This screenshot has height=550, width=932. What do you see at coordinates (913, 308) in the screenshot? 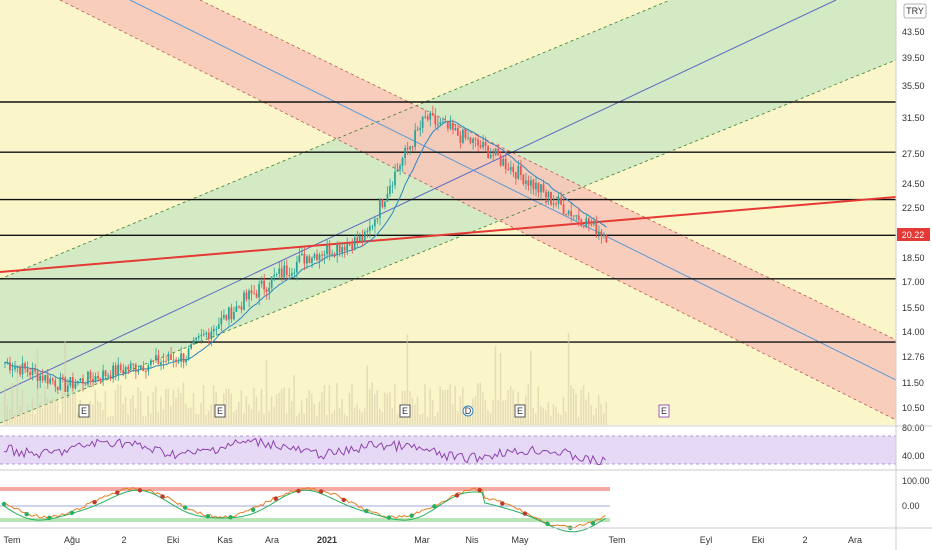
I see `price-tick: 15.50` at bounding box center [913, 308].